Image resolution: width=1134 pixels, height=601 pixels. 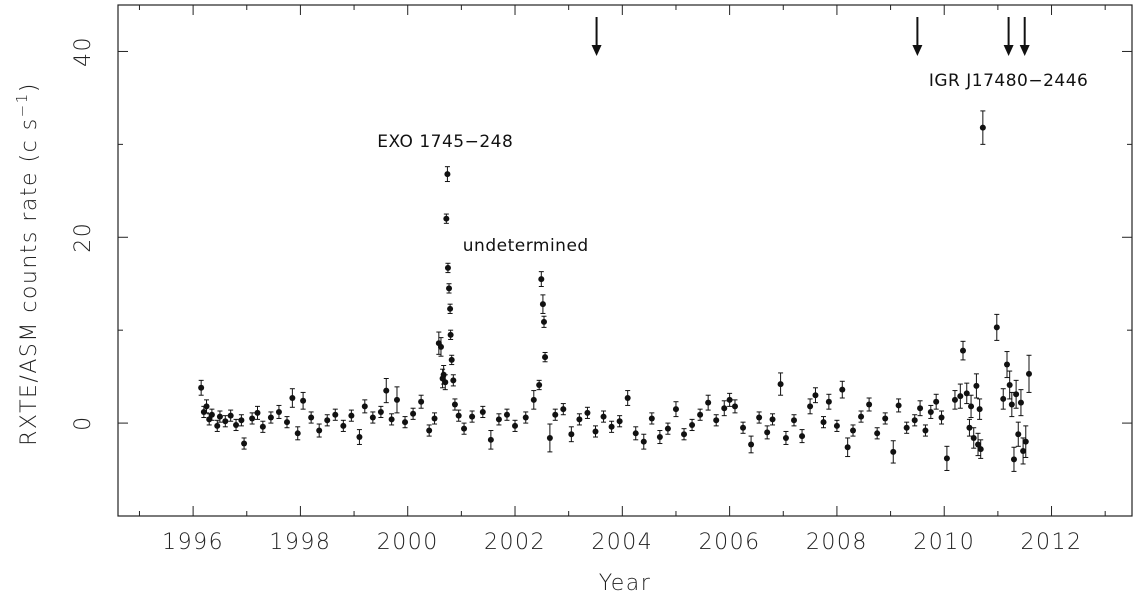 I want to click on y-tick-label: 40, so click(x=83, y=51).